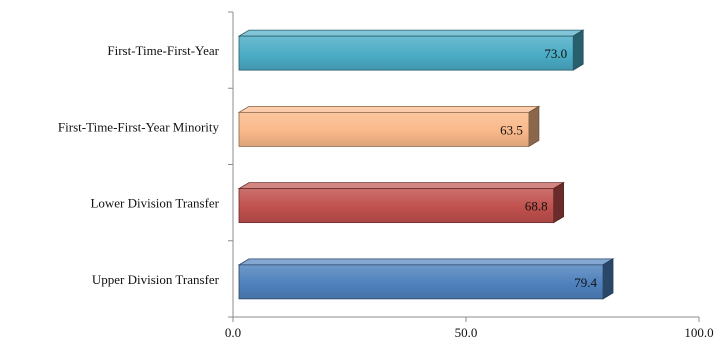 The height and width of the screenshot is (344, 728). I want to click on category-label: Upper Division Transfer, so click(156, 279).